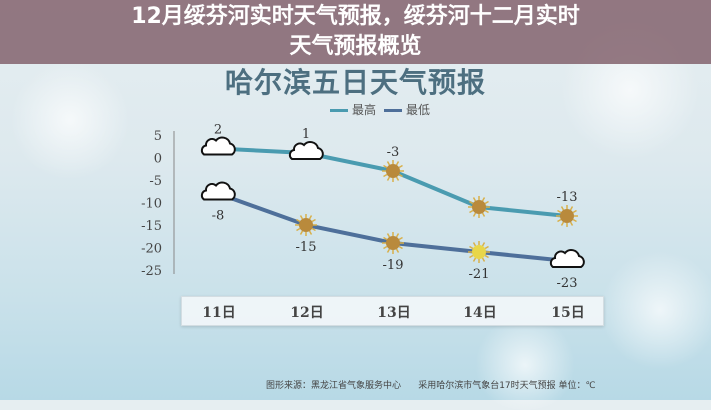 The height and width of the screenshot is (410, 711). I want to click on data-label: -23, so click(567, 283).